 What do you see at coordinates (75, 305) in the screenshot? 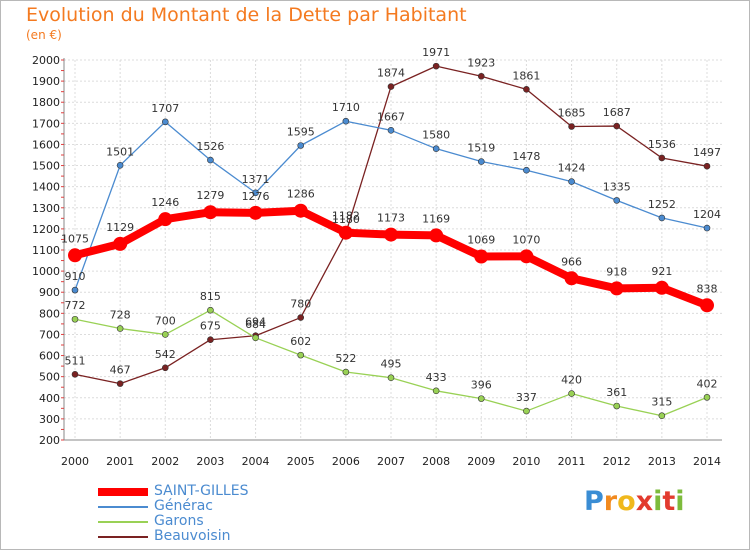
I see `data-label: 772` at bounding box center [75, 305].